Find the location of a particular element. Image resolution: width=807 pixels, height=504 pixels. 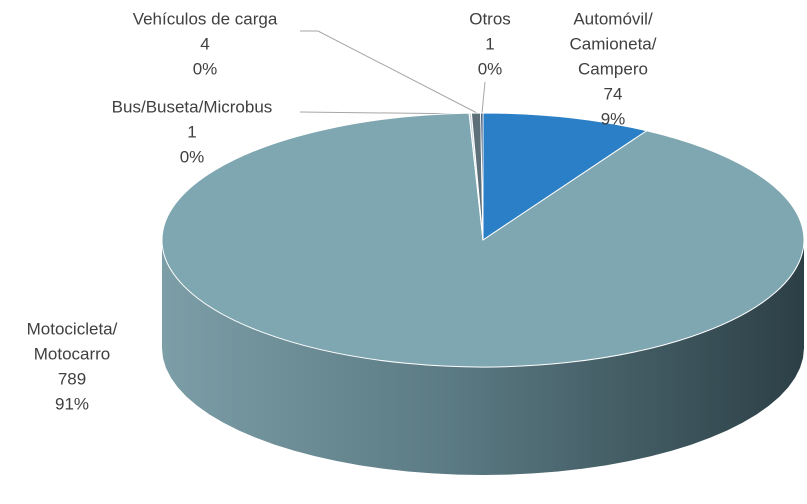

data-label-category: Motocarro is located at coordinates (72, 353).